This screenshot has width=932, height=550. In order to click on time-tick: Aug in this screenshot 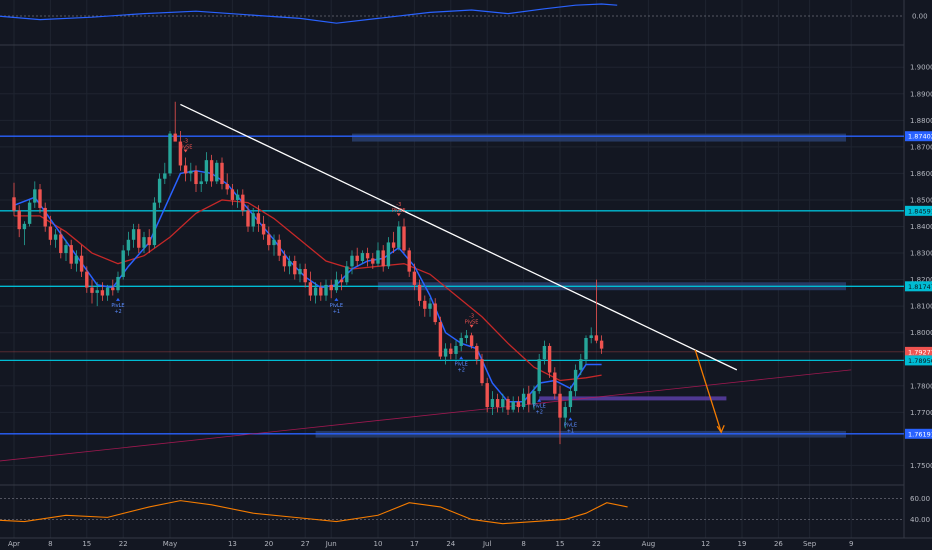, I will do `click(649, 544)`.